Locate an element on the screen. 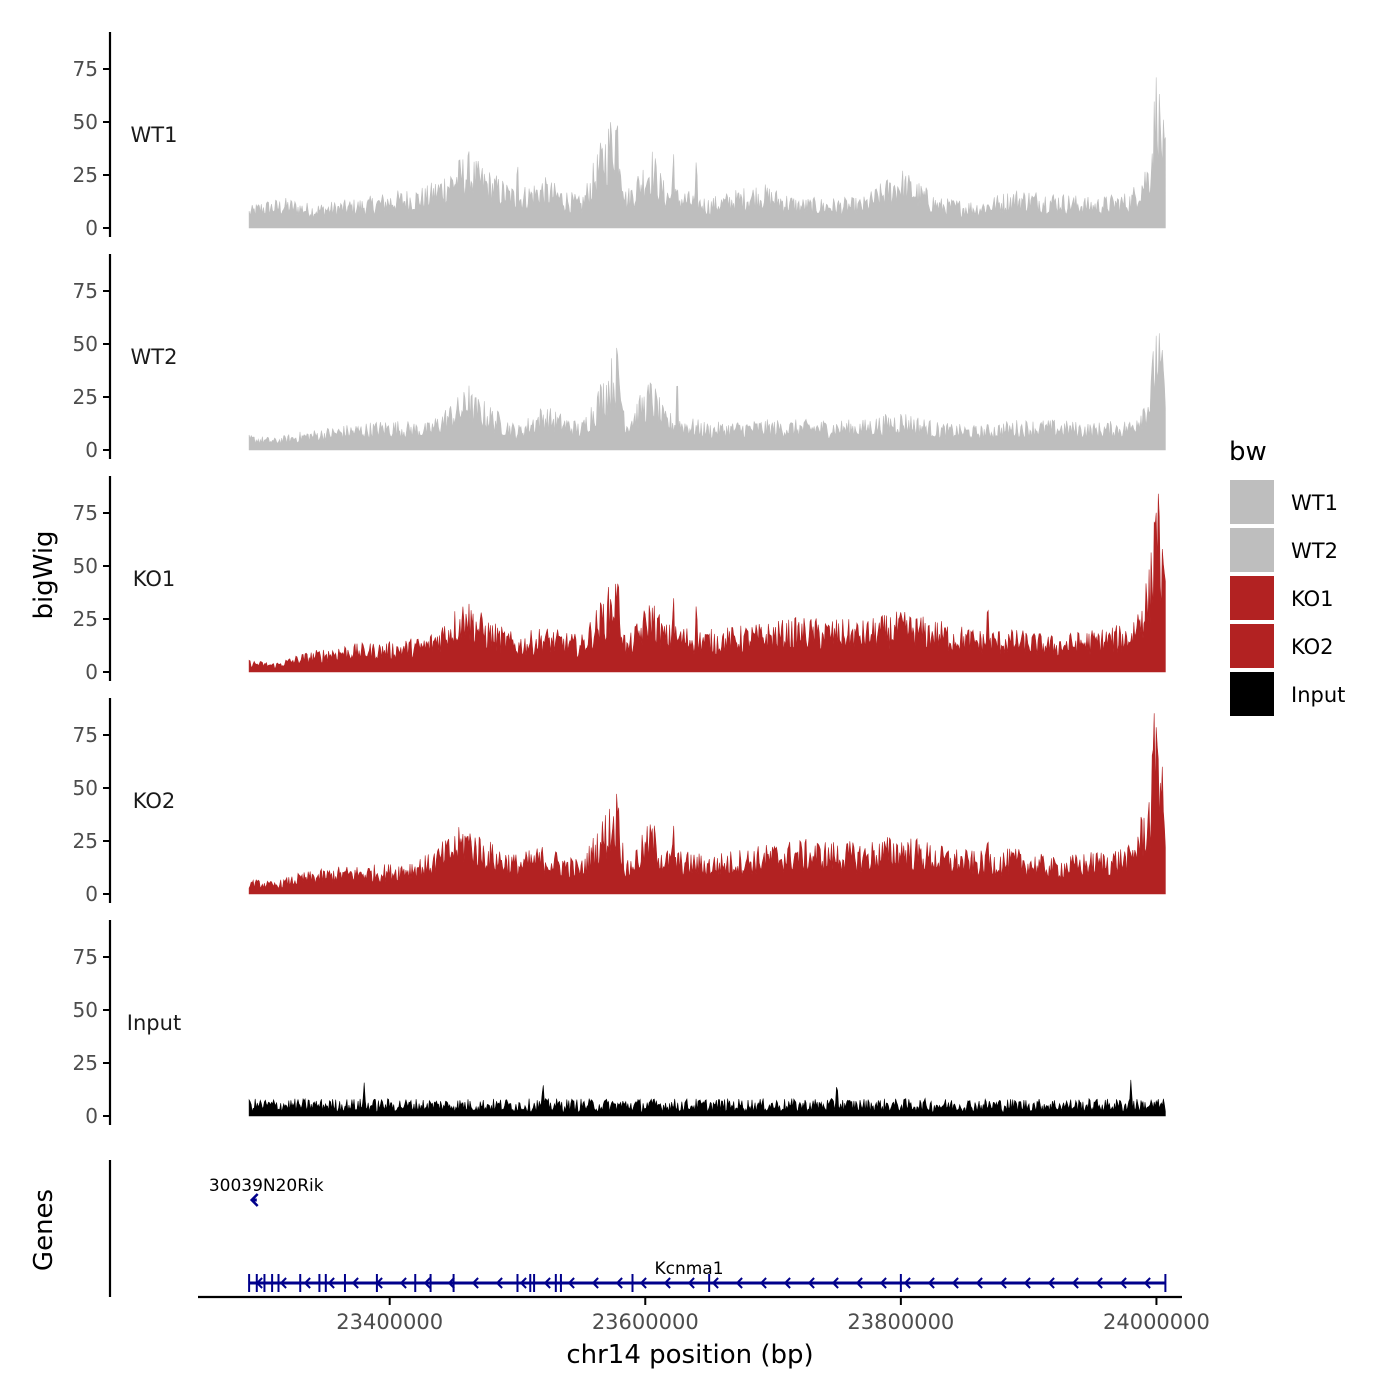  gene-label: Kcnma1 is located at coordinates (688, 1269).